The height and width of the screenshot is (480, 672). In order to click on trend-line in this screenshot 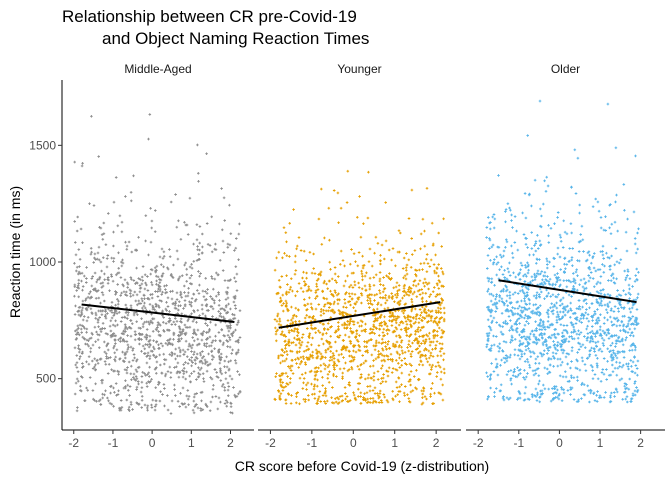, I will do `click(567, 291)`.